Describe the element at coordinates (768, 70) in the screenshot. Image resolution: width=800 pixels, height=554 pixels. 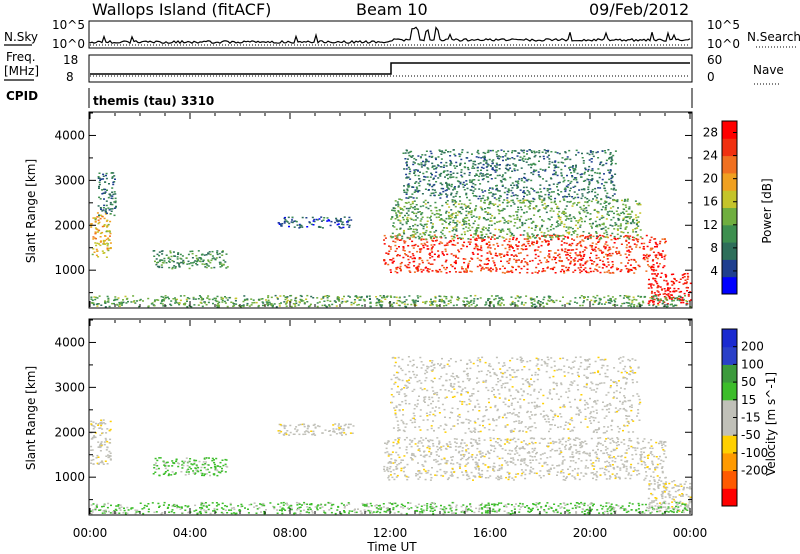
I see `nave-label: Nave` at that location.